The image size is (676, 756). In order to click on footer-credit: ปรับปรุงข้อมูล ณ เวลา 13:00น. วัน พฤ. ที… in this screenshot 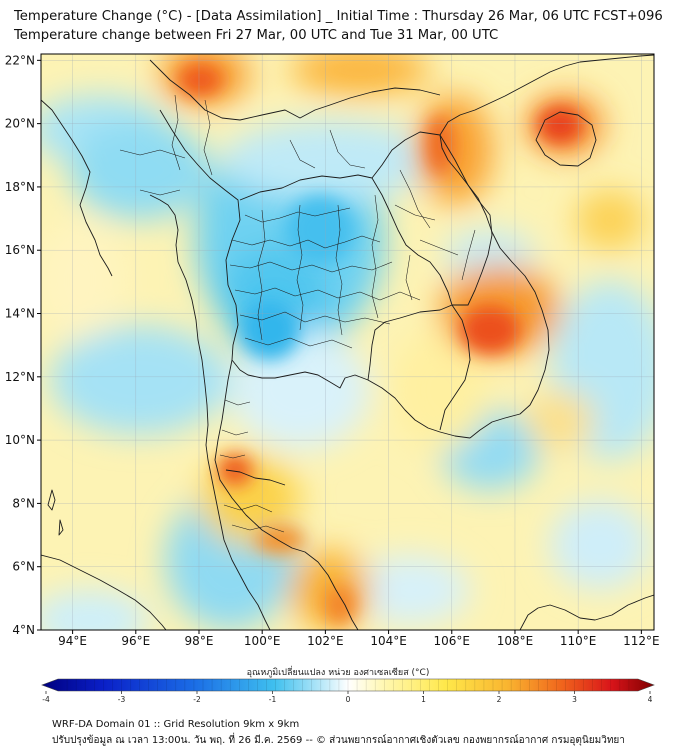, I will do `click(338, 740)`.